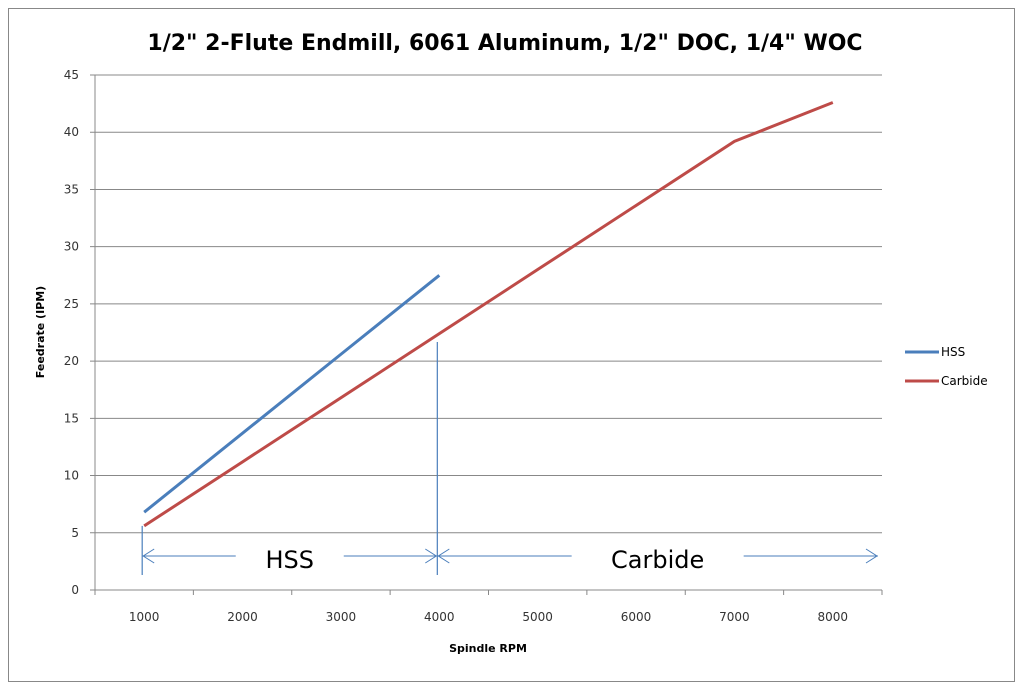  I want to click on legend-label-carbide: Carbide, so click(964, 381).